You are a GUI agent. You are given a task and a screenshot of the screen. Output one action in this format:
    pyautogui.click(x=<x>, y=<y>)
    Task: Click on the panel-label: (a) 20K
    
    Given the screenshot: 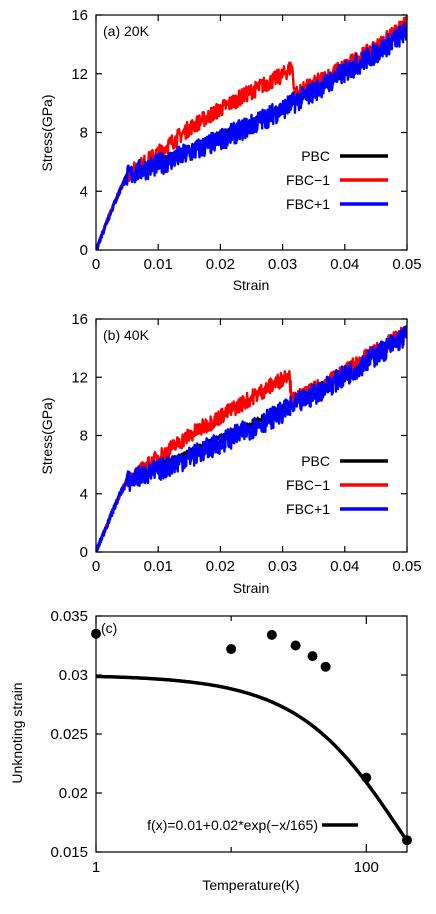 What is the action you would take?
    pyautogui.click(x=126, y=31)
    